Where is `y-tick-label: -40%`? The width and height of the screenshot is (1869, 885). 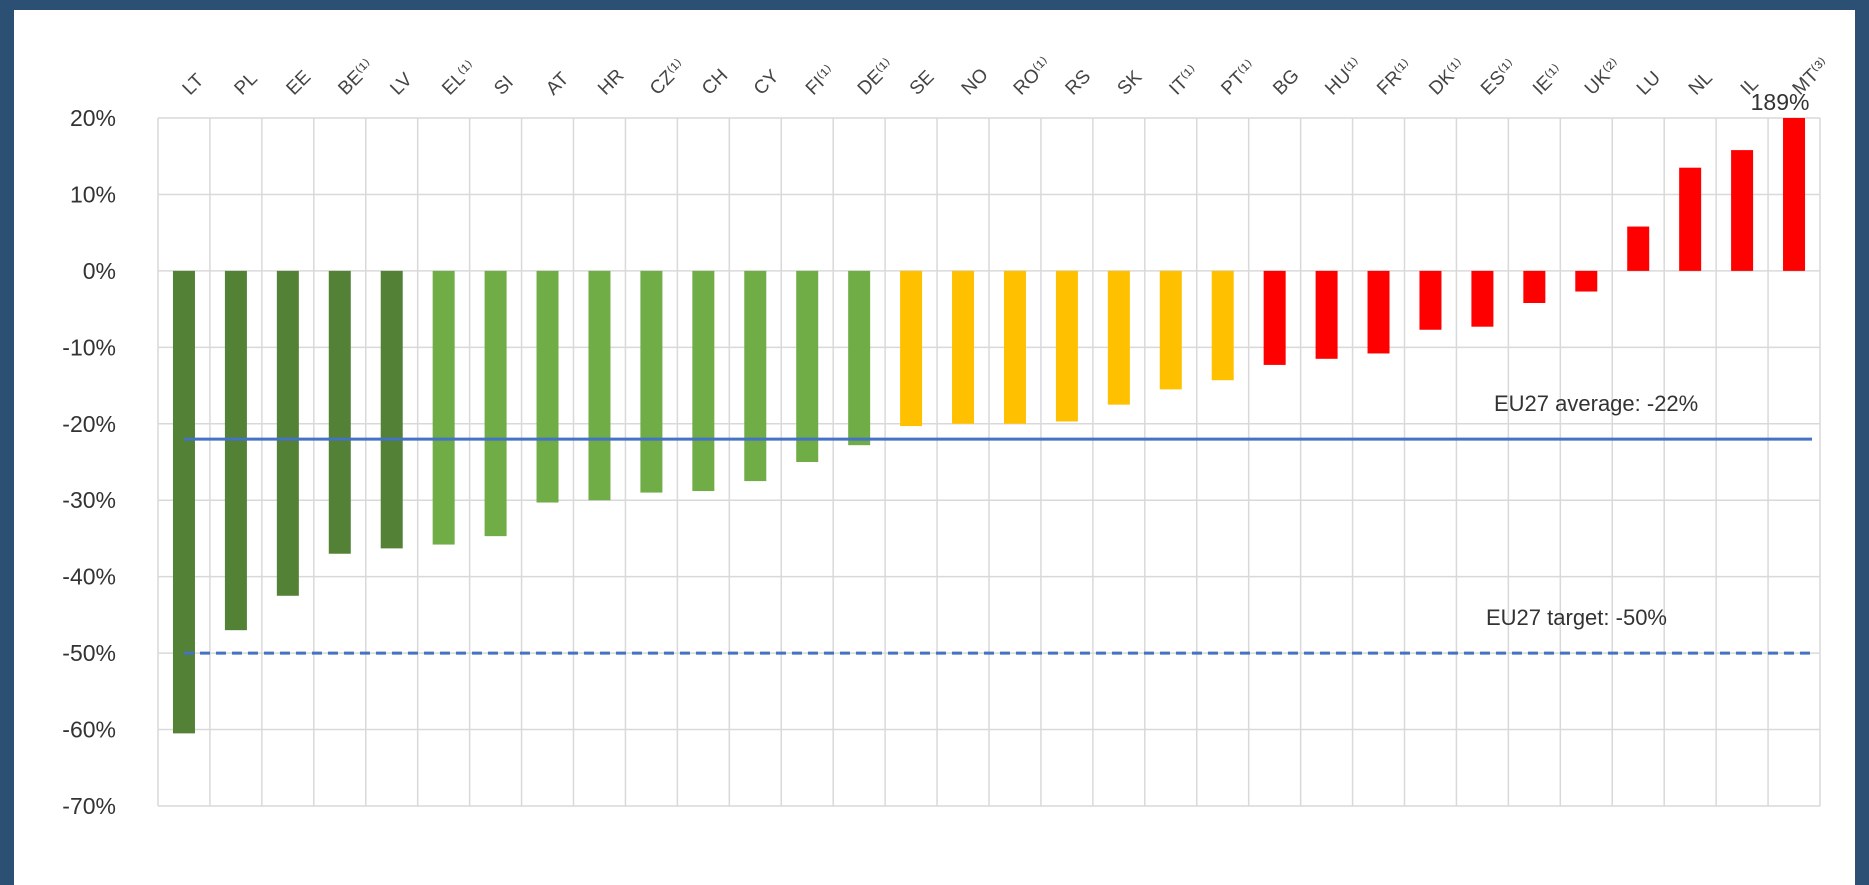 y-tick-label: -40% is located at coordinates (89, 577).